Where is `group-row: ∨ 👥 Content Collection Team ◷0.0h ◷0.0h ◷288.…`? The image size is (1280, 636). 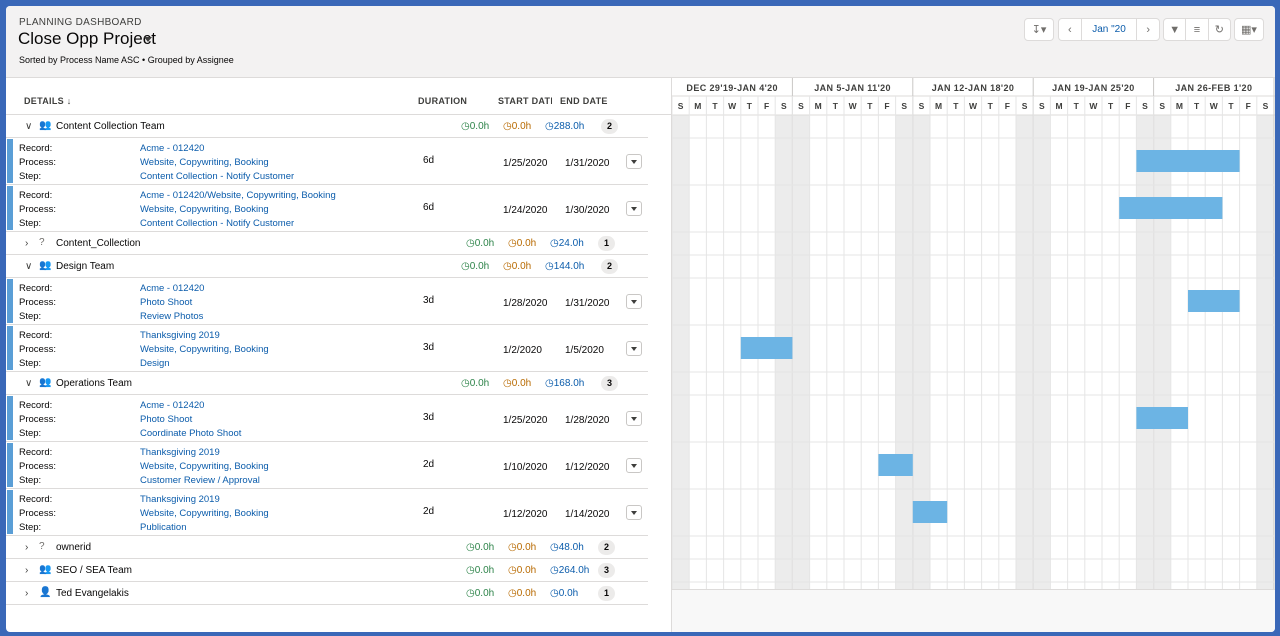 group-row: ∨ 👥 Content Collection Team ◷0.0h ◷0.0h ◷288.… is located at coordinates (327, 126).